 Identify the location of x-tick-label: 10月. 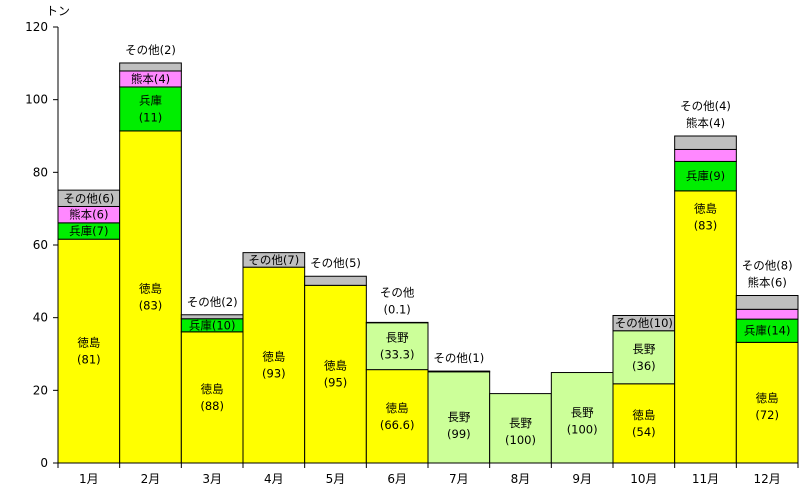
(643, 479).